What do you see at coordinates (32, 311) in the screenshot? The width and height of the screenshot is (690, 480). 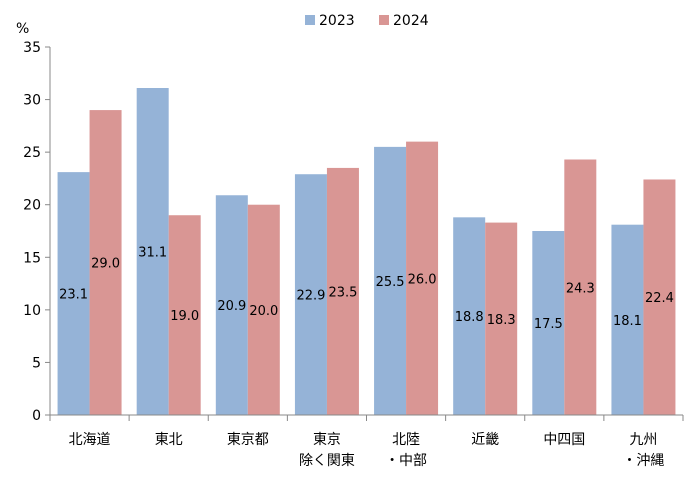 I see `y-tick-label: 10` at bounding box center [32, 311].